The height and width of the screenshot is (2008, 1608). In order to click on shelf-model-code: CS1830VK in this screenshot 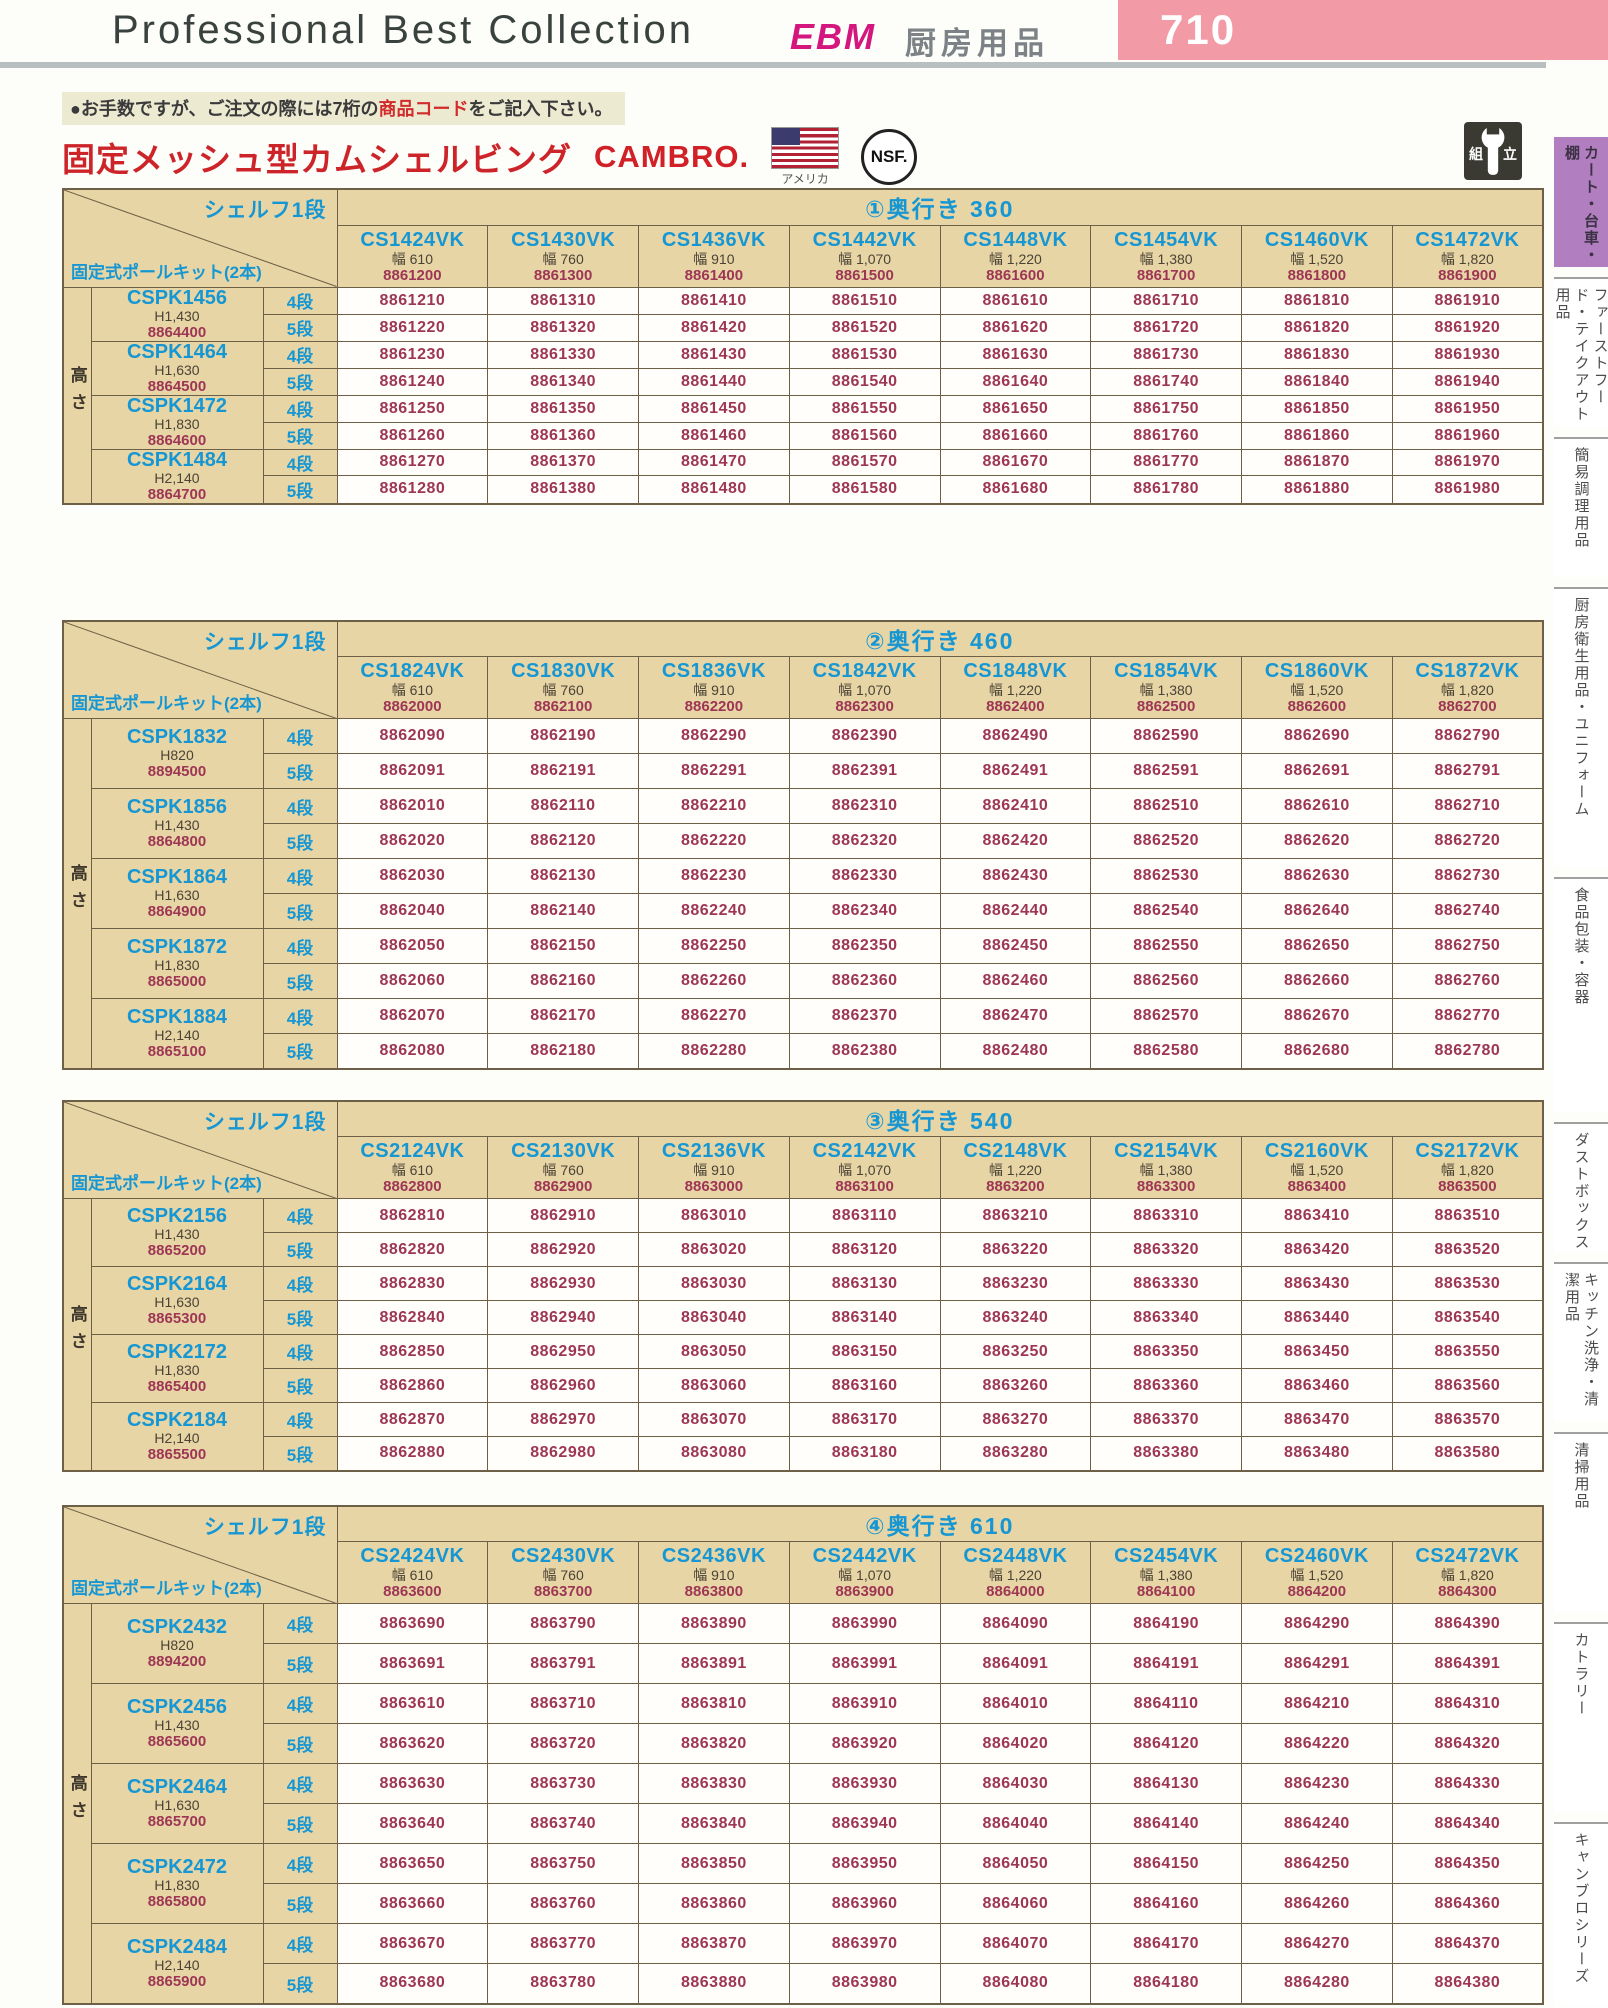, I will do `click(563, 671)`.